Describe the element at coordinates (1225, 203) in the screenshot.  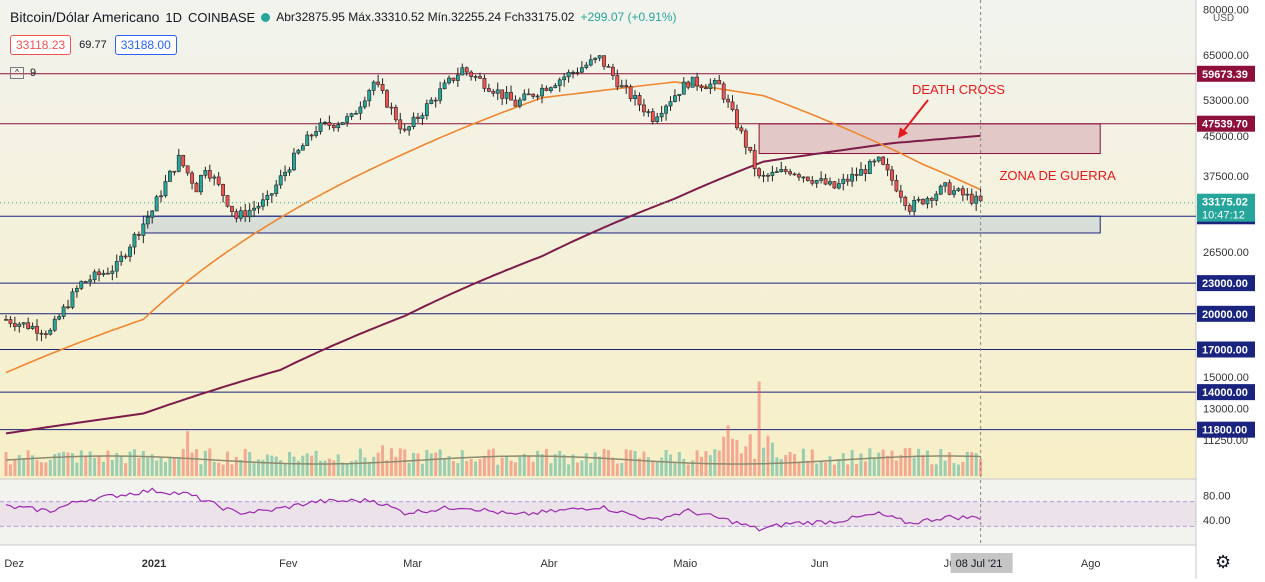
I see `last-price-label: 33175.02` at that location.